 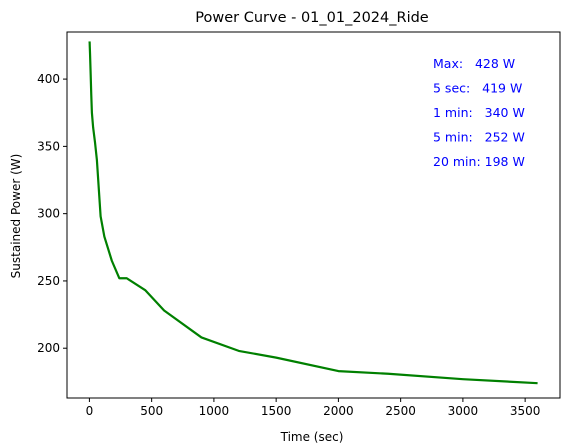 I want to click on x-tick-label: 3000, so click(x=463, y=411).